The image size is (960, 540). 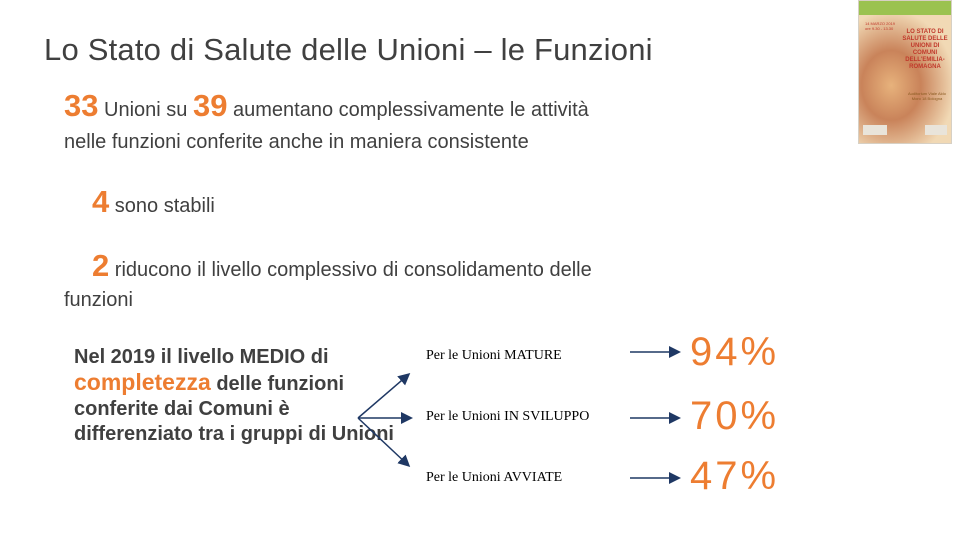 What do you see at coordinates (81, 105) in the screenshot?
I see `count-33: 33` at bounding box center [81, 105].